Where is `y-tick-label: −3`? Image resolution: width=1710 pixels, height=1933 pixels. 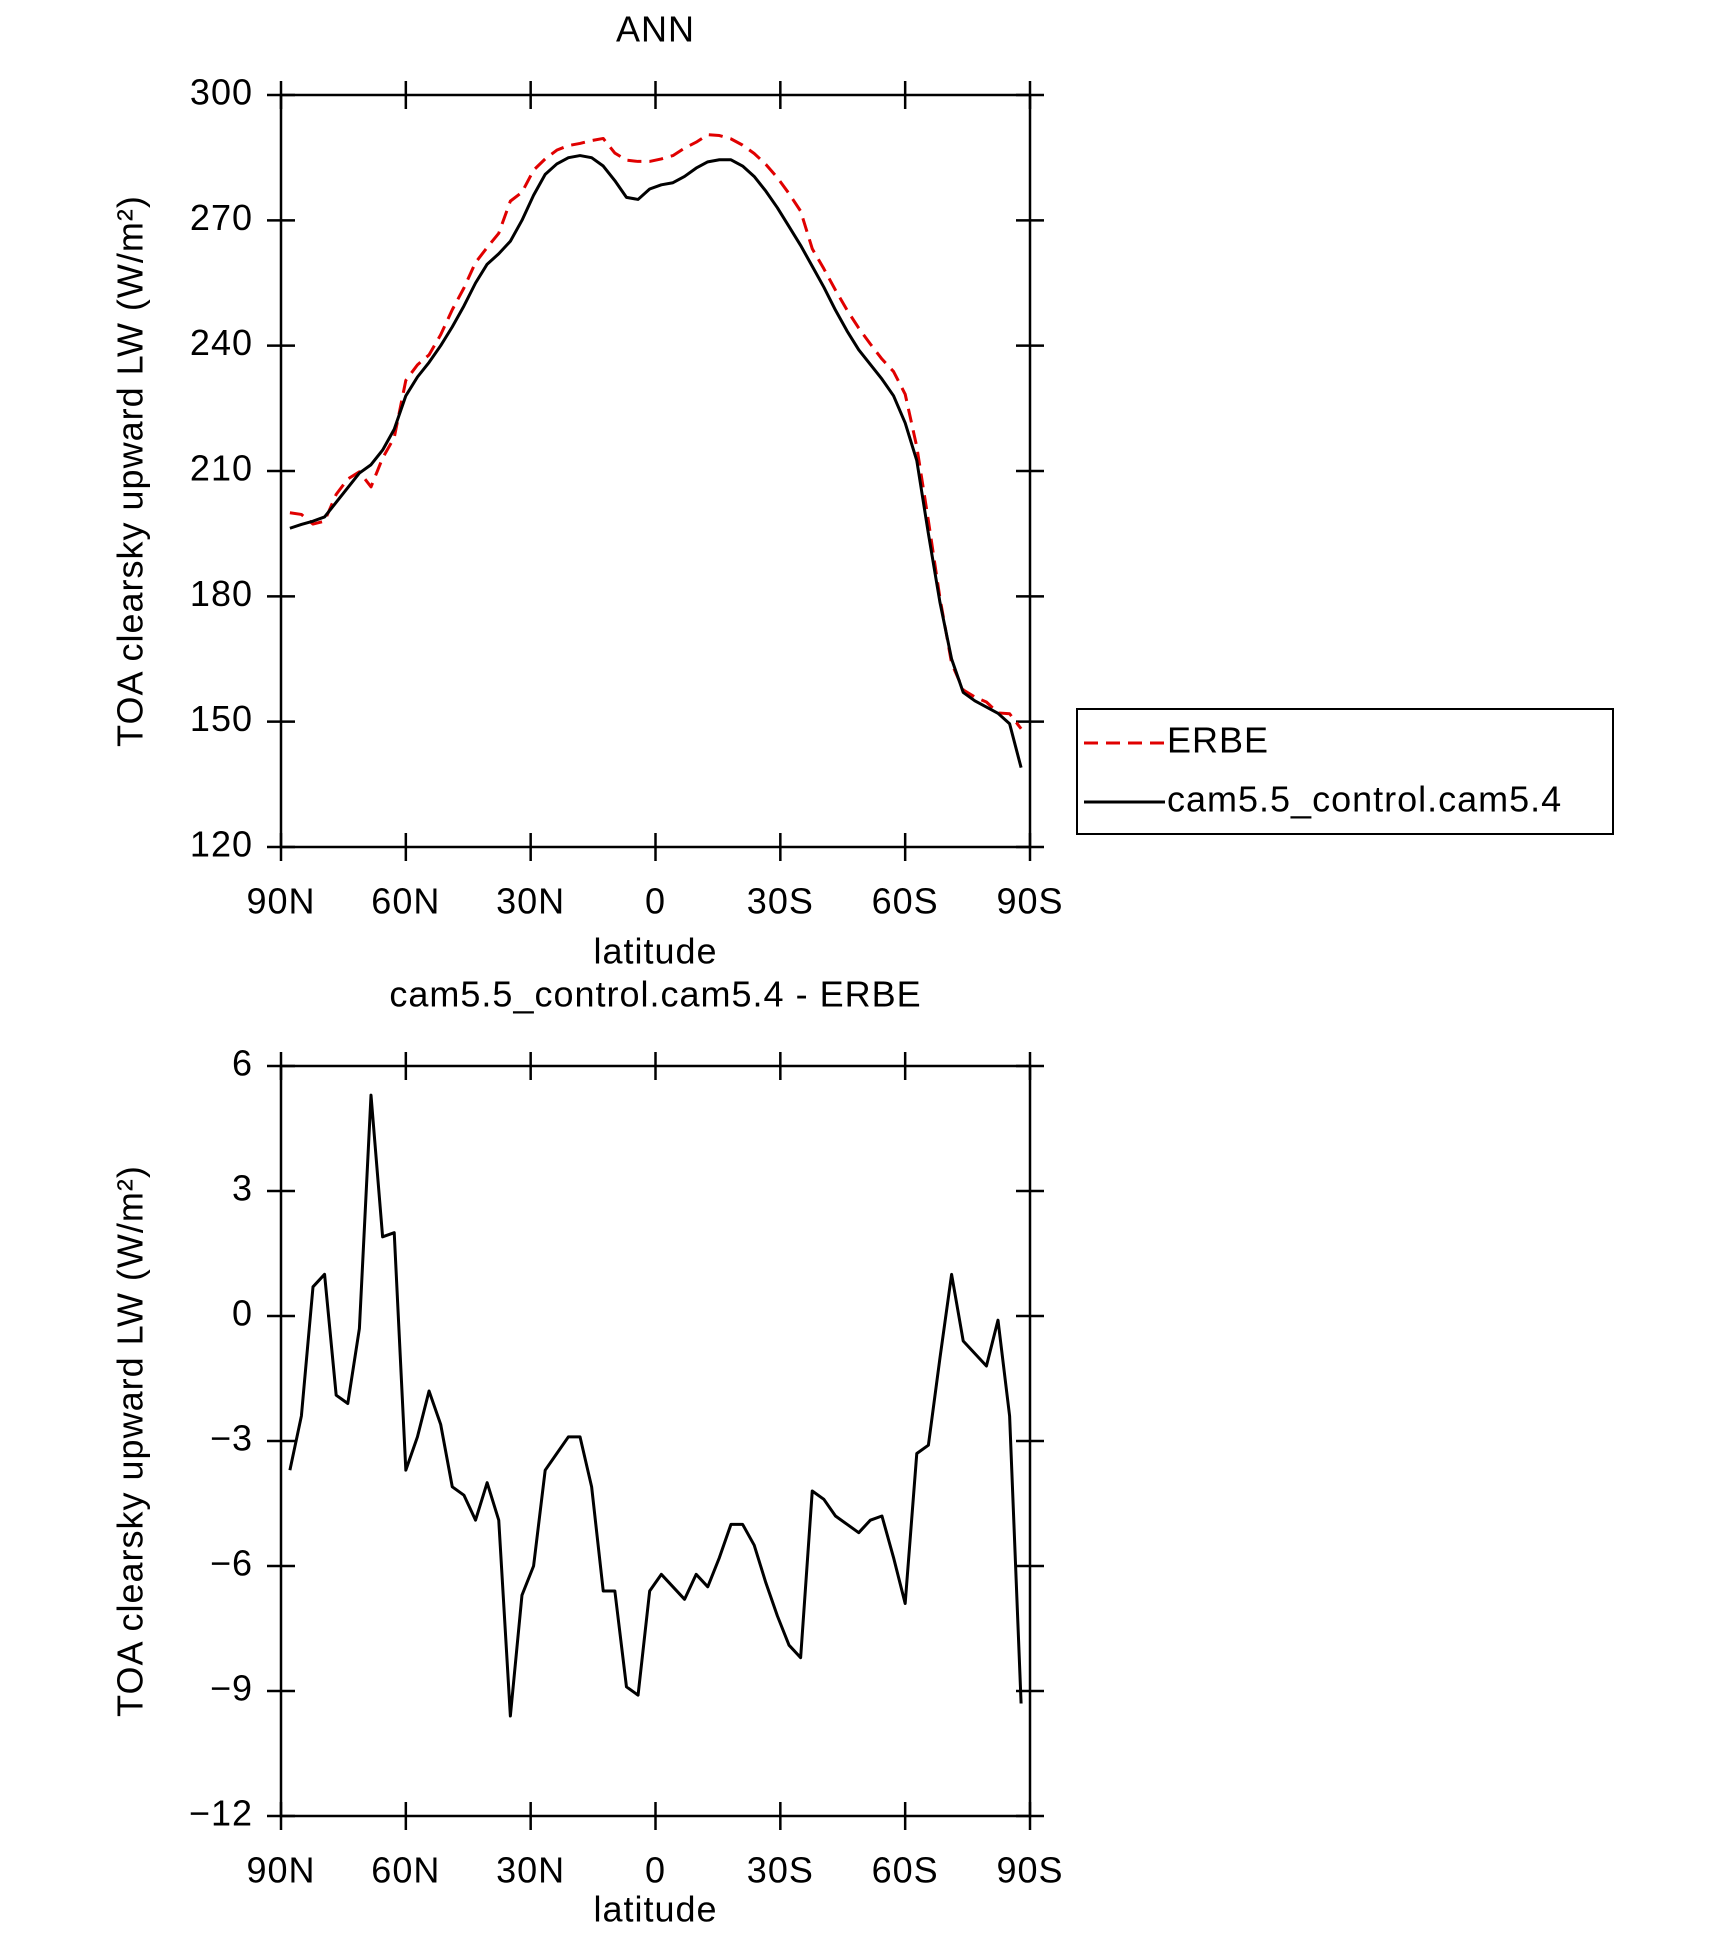
y-tick-label: −3 is located at coordinates (231, 1438).